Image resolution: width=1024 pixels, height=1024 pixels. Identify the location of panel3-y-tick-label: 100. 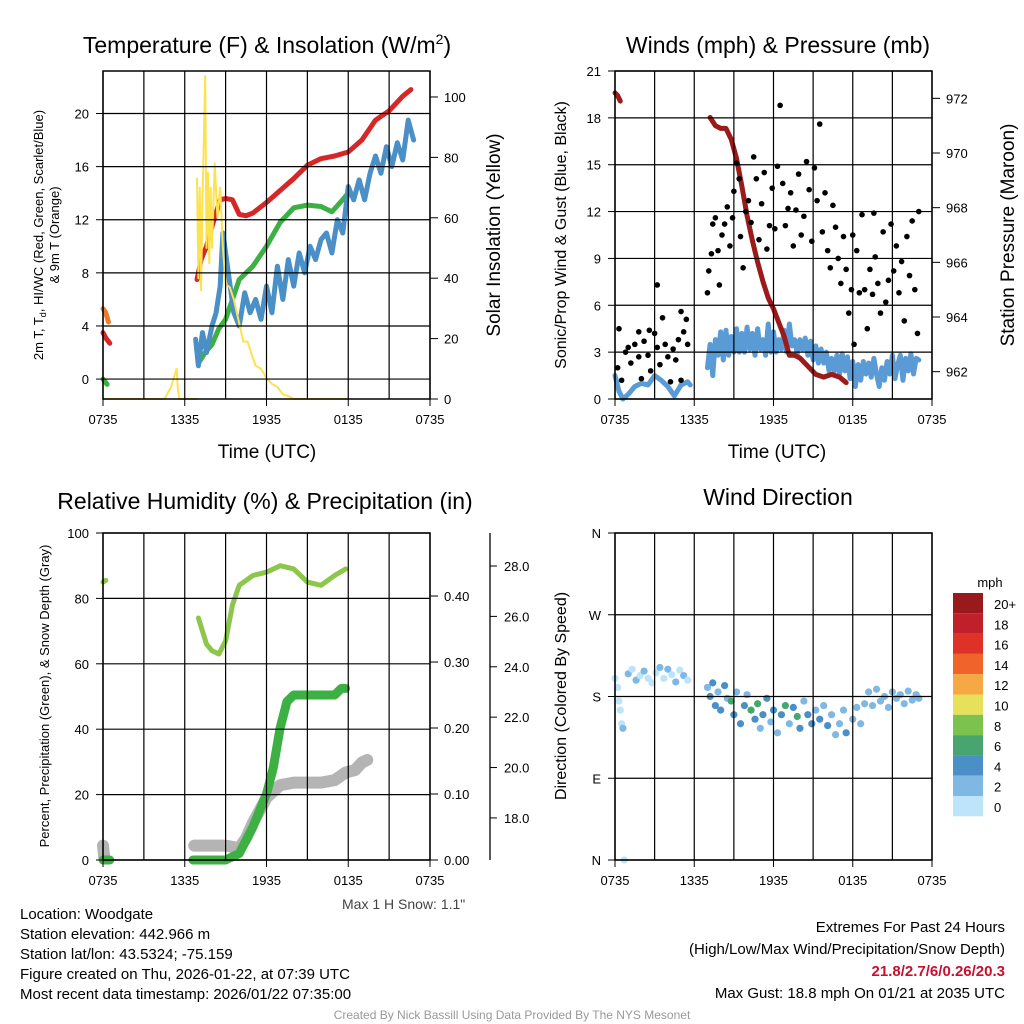
(78, 533).